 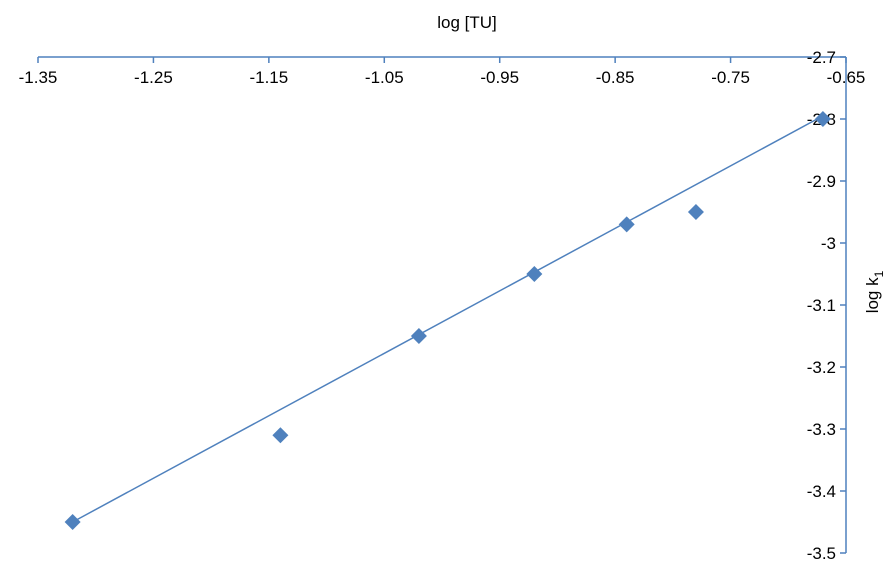 What do you see at coordinates (467, 22) in the screenshot?
I see `x-axis-title: log [TU]` at bounding box center [467, 22].